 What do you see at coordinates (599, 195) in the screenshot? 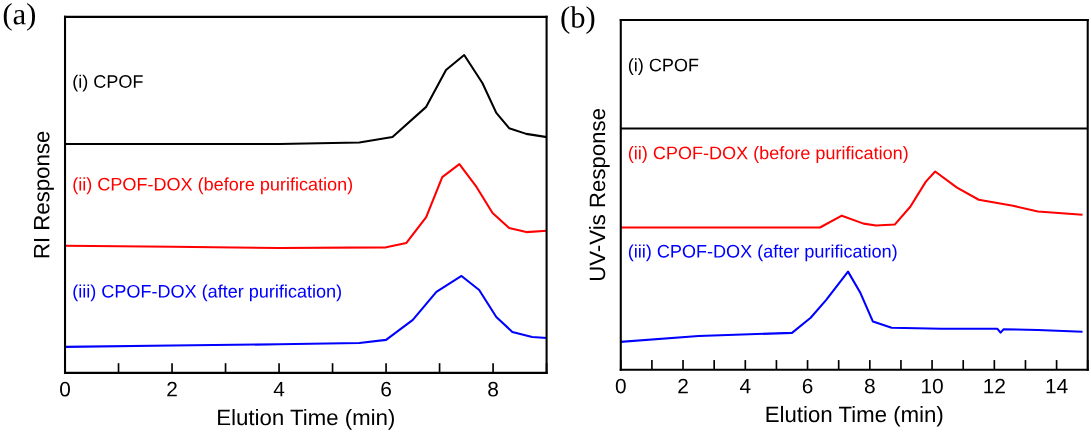
I see `y-axis-title: UV-Vis Response` at bounding box center [599, 195].